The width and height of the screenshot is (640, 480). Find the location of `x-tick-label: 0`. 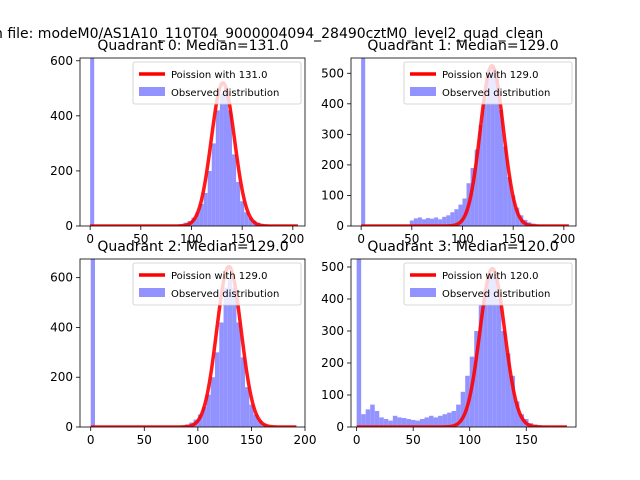

x-tick-label: 0 is located at coordinates (361, 239).